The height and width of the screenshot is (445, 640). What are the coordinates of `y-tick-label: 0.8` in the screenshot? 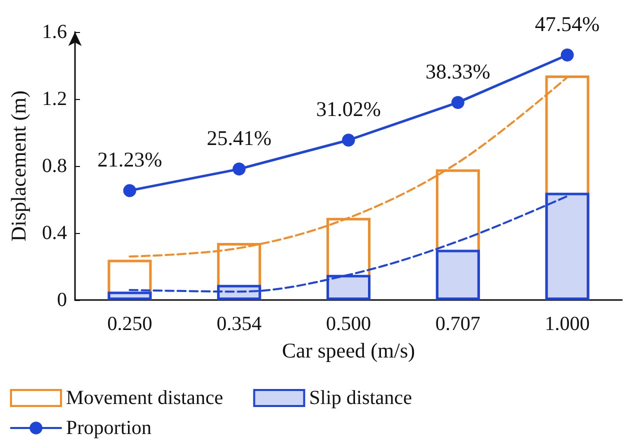 It's located at (54, 166).